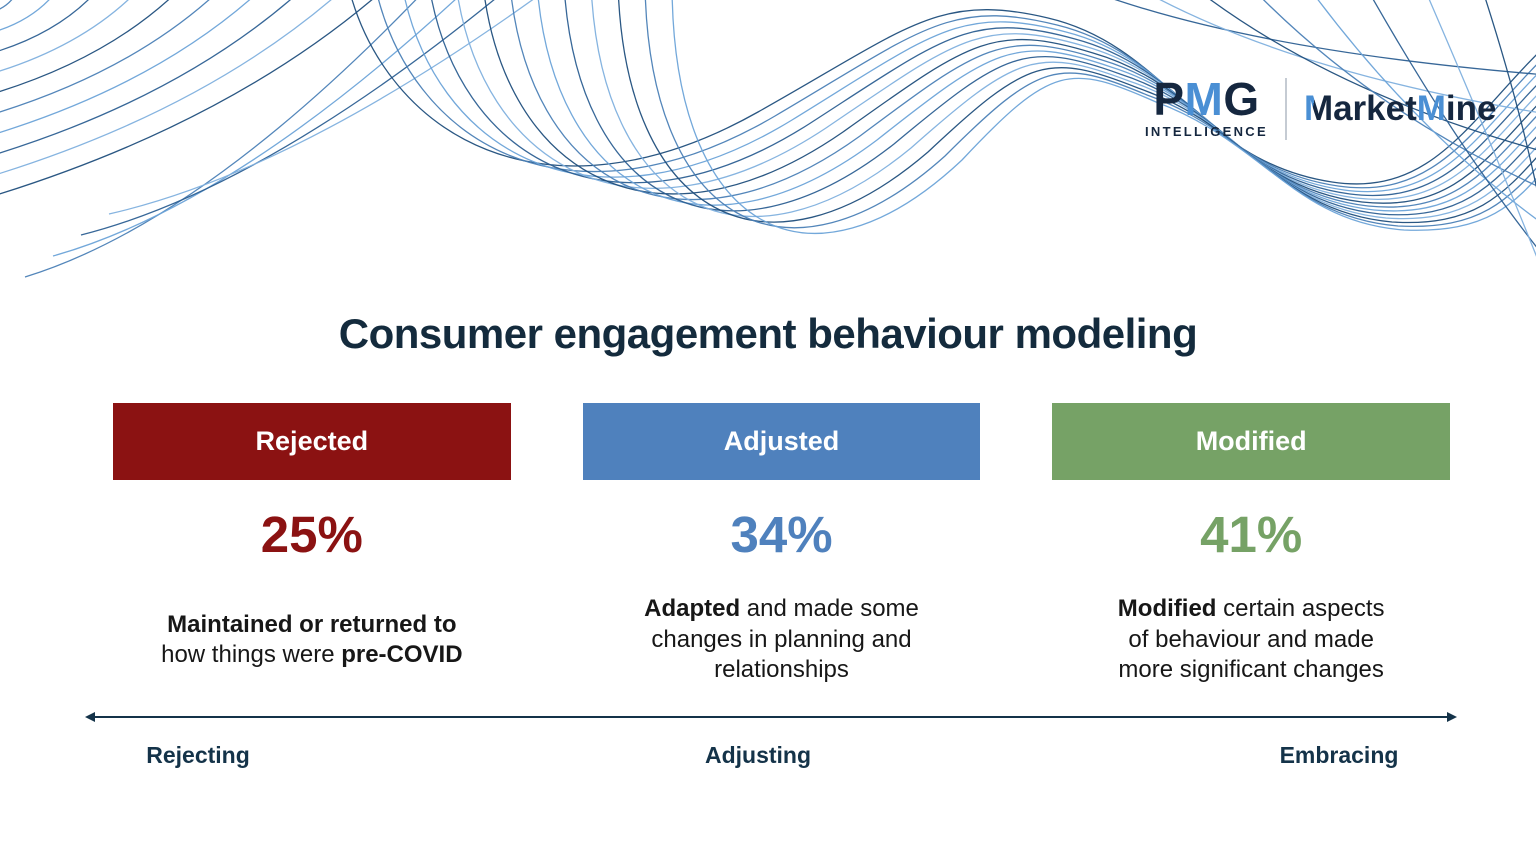 This screenshot has height=864, width=1536. What do you see at coordinates (1169, 99) in the screenshot?
I see `pmg-letter-p: P` at bounding box center [1169, 99].